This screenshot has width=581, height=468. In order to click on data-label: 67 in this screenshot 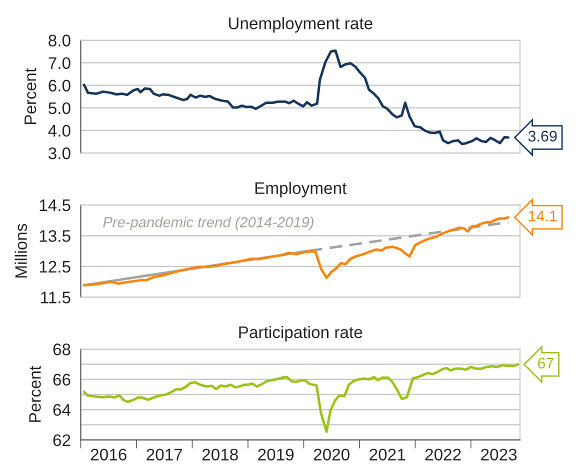, I will do `click(546, 363)`.